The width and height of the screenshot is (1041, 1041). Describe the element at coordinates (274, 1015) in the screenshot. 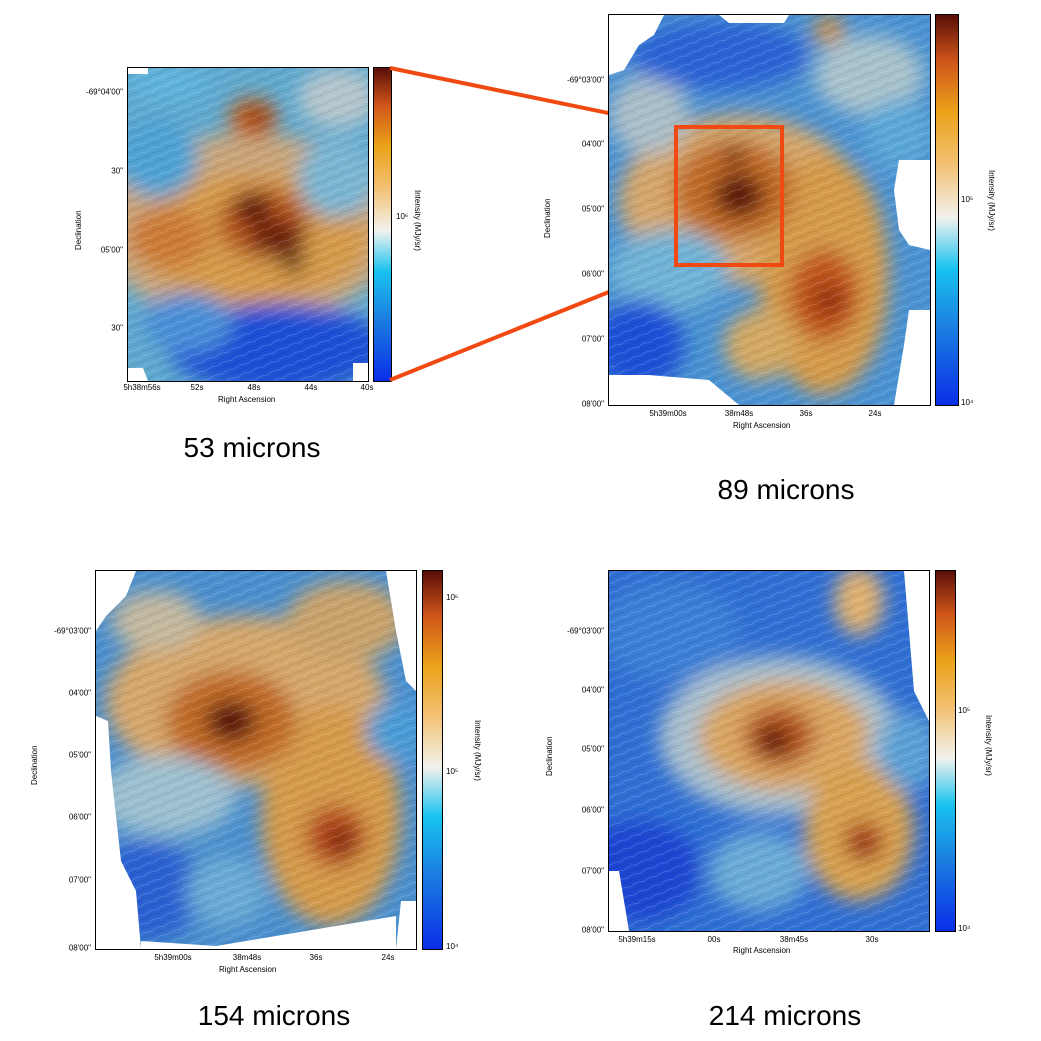

I see `panel-caption: 154 microns` at that location.